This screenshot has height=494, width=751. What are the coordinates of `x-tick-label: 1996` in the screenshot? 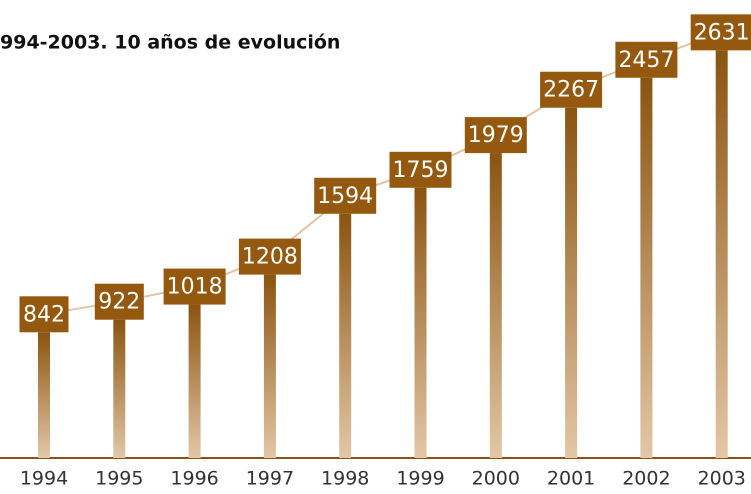 It's located at (194, 479).